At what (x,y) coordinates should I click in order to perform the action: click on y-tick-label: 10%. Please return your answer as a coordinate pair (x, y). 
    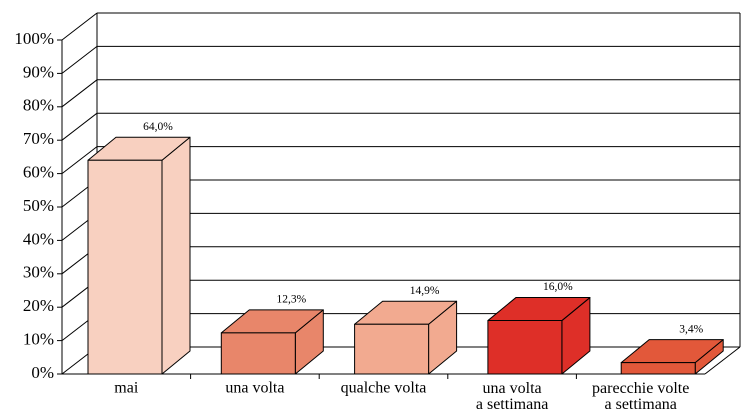
    Looking at the image, I should click on (38, 339).